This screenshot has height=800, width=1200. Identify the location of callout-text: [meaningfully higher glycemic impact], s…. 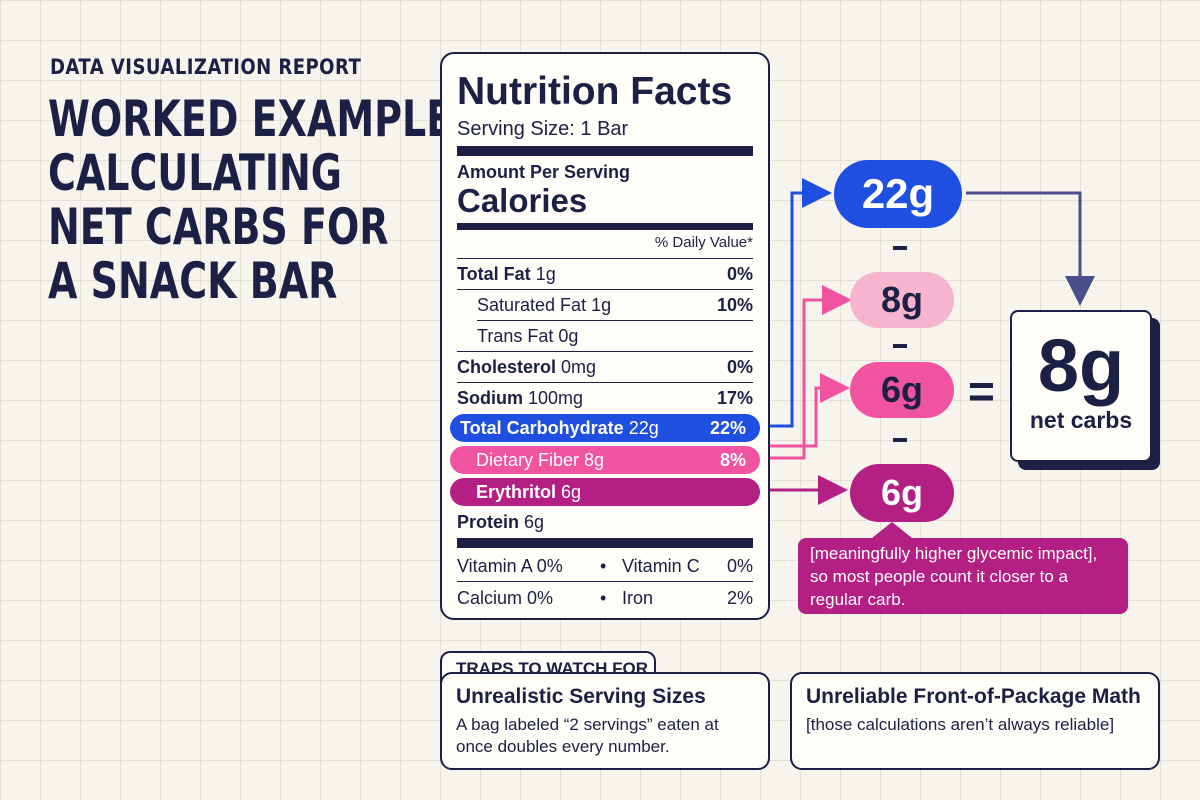
(954, 576).